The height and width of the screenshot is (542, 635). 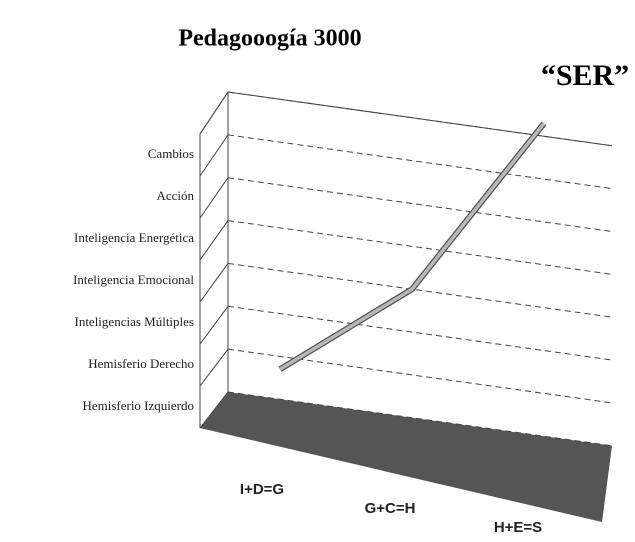 I want to click on chart-title: Pedagooogía 3000, so click(x=269, y=39).